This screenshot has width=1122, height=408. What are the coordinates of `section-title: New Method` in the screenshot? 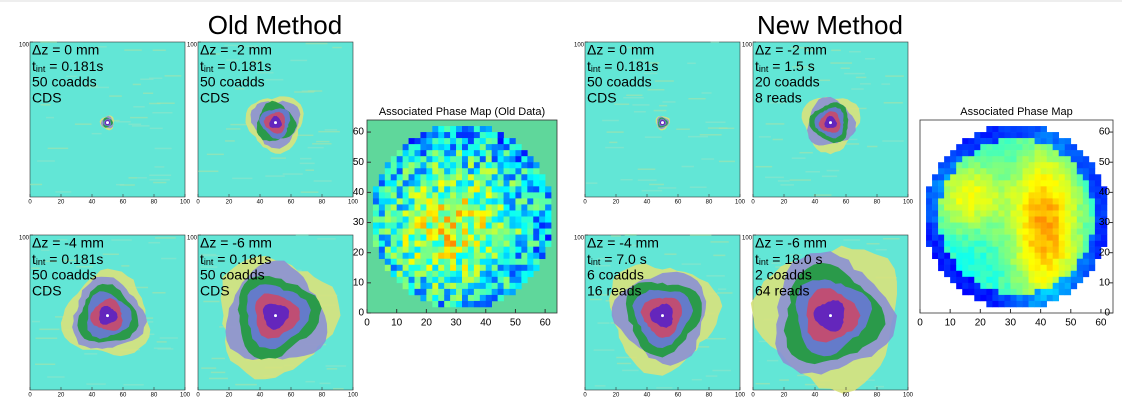 It's located at (830, 25).